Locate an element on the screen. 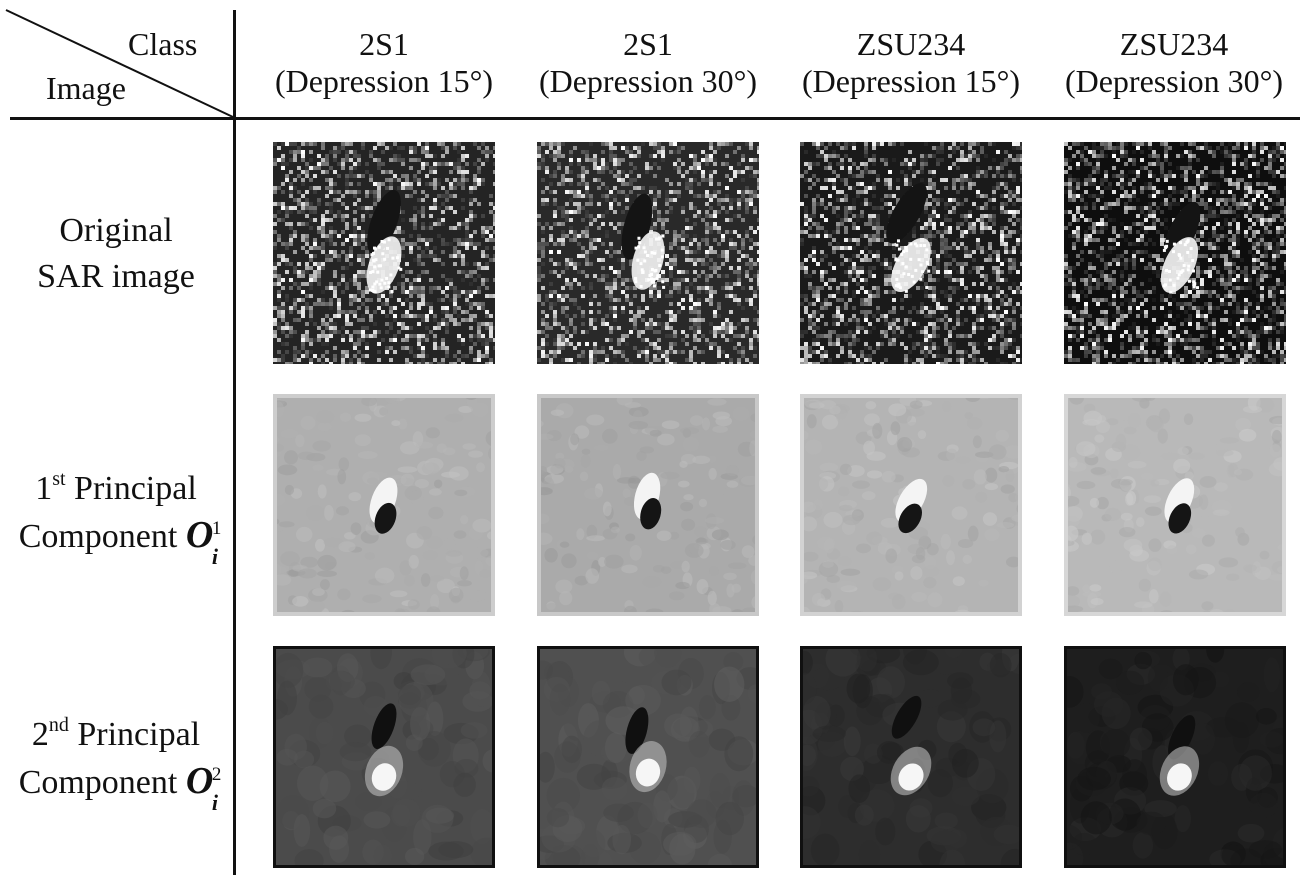 This screenshot has width=1300, height=875. horizontal-rule is located at coordinates (655, 118).